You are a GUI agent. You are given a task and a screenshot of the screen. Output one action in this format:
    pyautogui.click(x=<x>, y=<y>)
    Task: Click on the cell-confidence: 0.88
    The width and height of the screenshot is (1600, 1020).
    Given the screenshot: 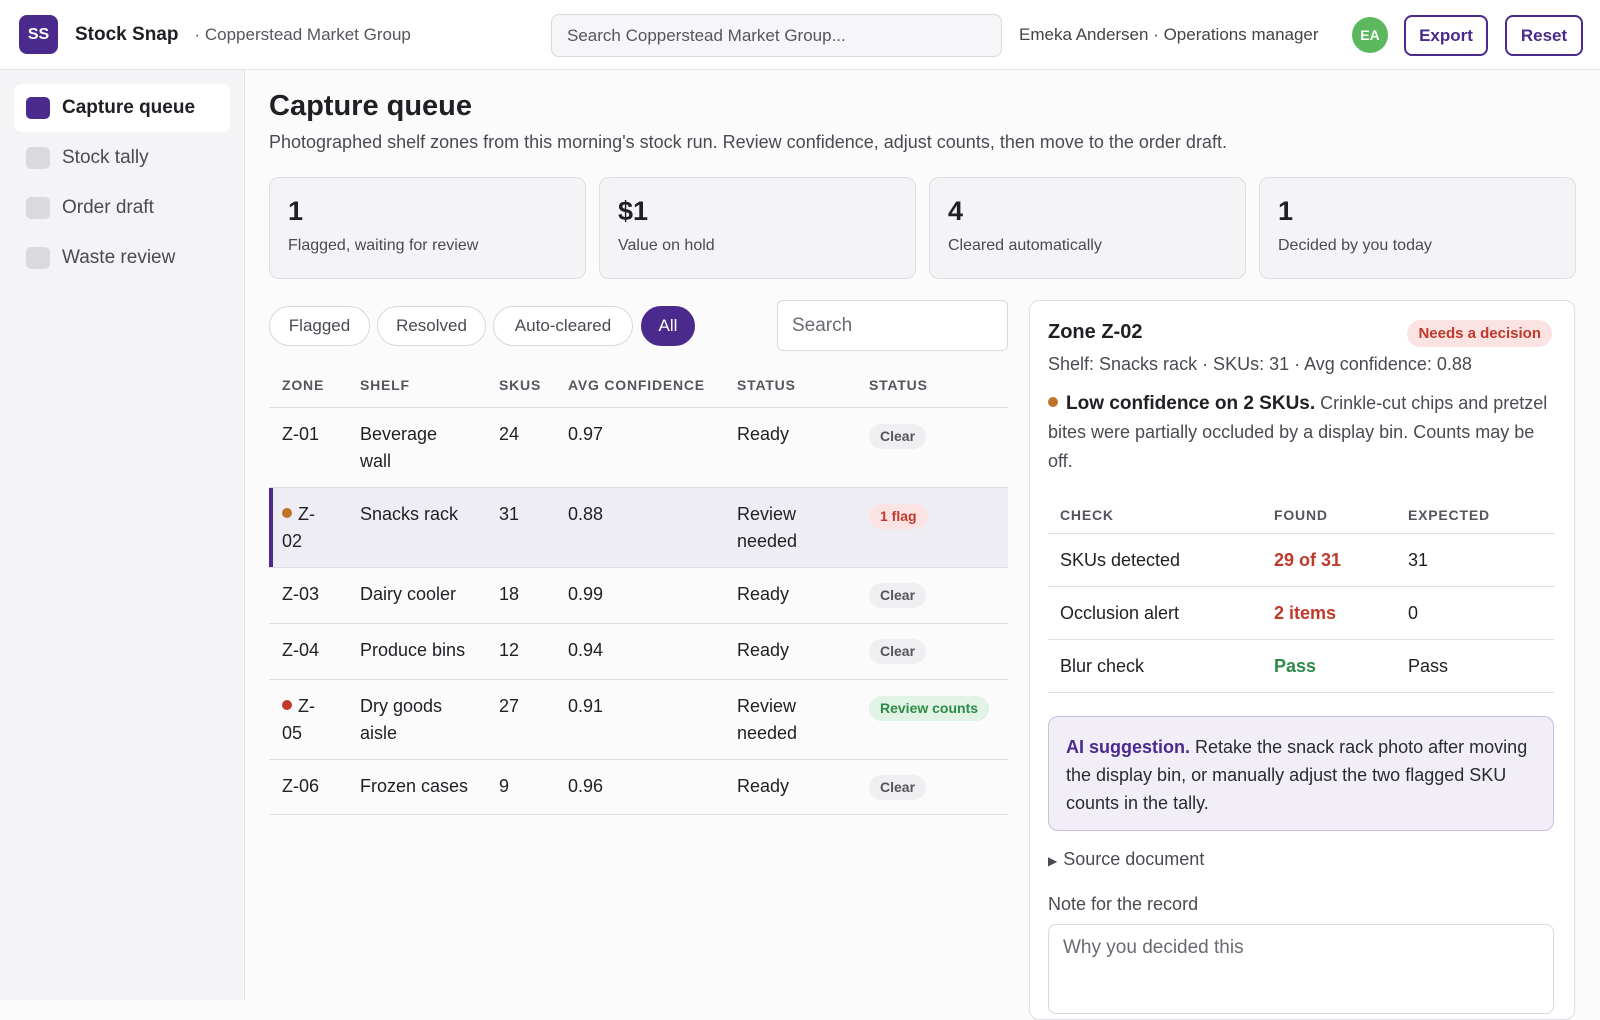 What is the action you would take?
    pyautogui.click(x=586, y=514)
    